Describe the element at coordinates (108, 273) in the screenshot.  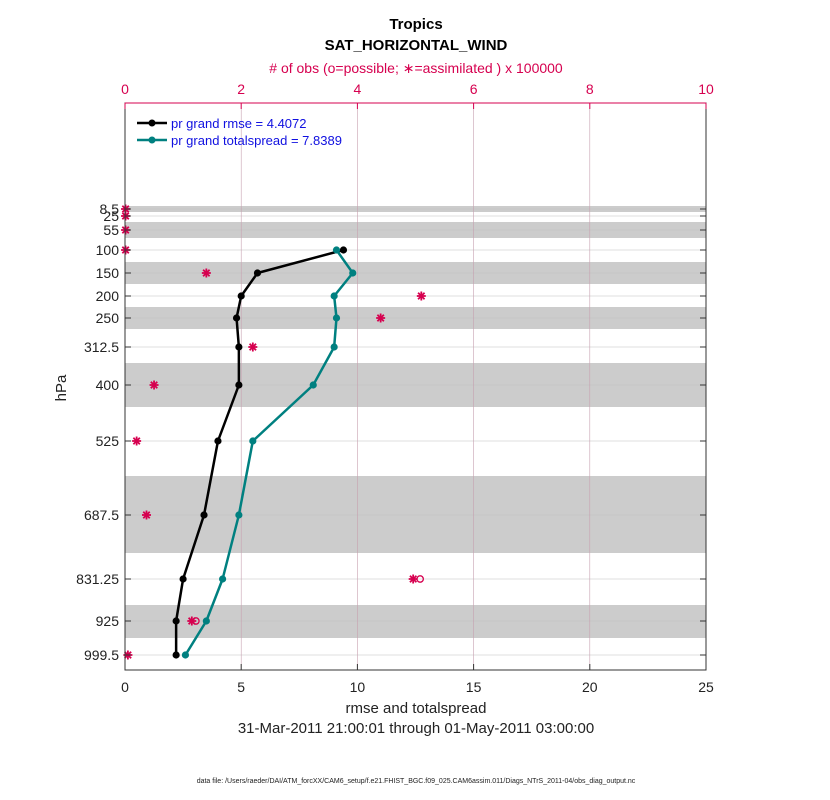
I see `y-tick-label: 150` at that location.